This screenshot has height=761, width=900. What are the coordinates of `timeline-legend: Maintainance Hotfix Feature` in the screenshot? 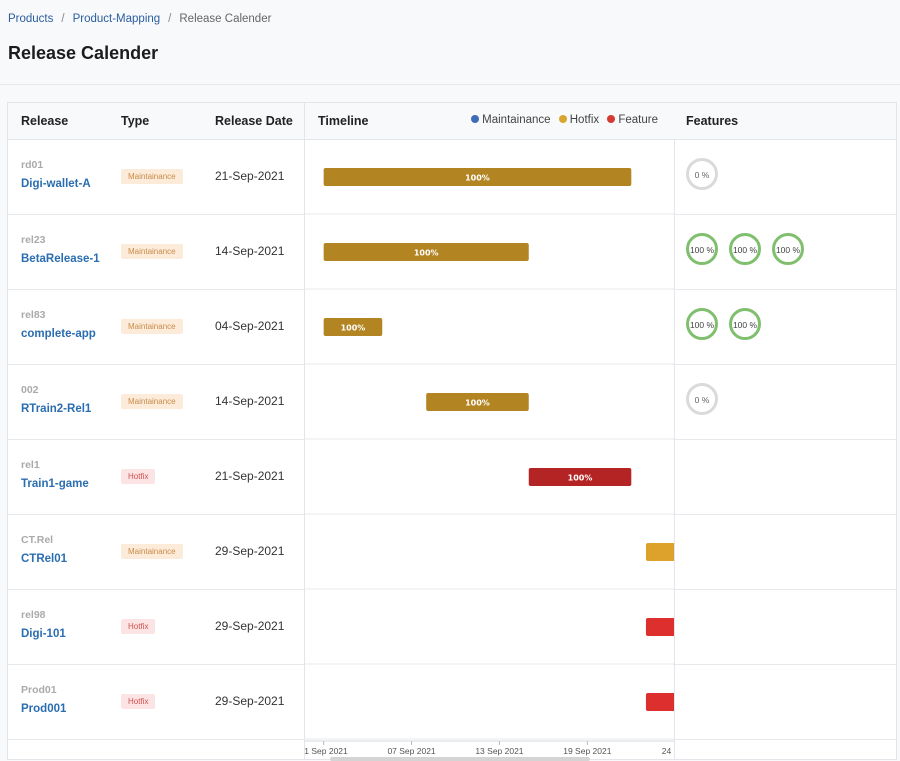 It's located at (562, 120).